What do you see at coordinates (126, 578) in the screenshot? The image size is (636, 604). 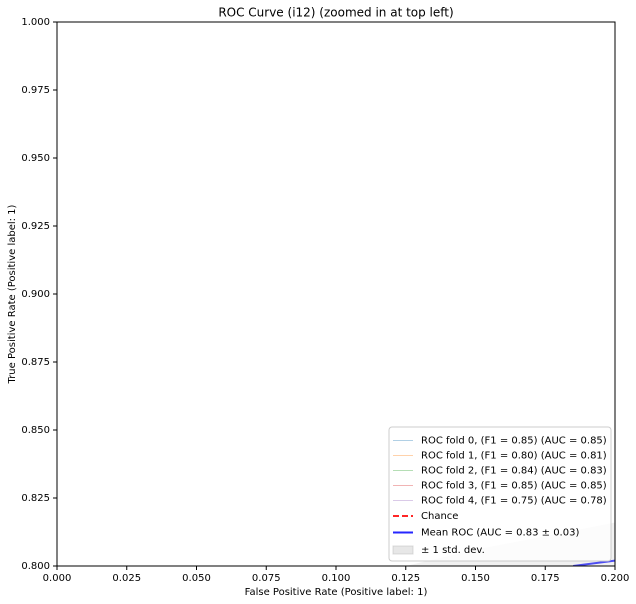 I see `x-tick-label: 0.025` at bounding box center [126, 578].